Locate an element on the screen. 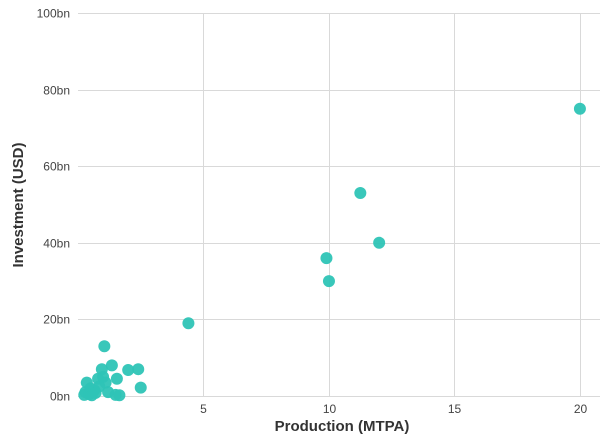 The height and width of the screenshot is (436, 600). y-tick-label: 80bn is located at coordinates (56, 91).